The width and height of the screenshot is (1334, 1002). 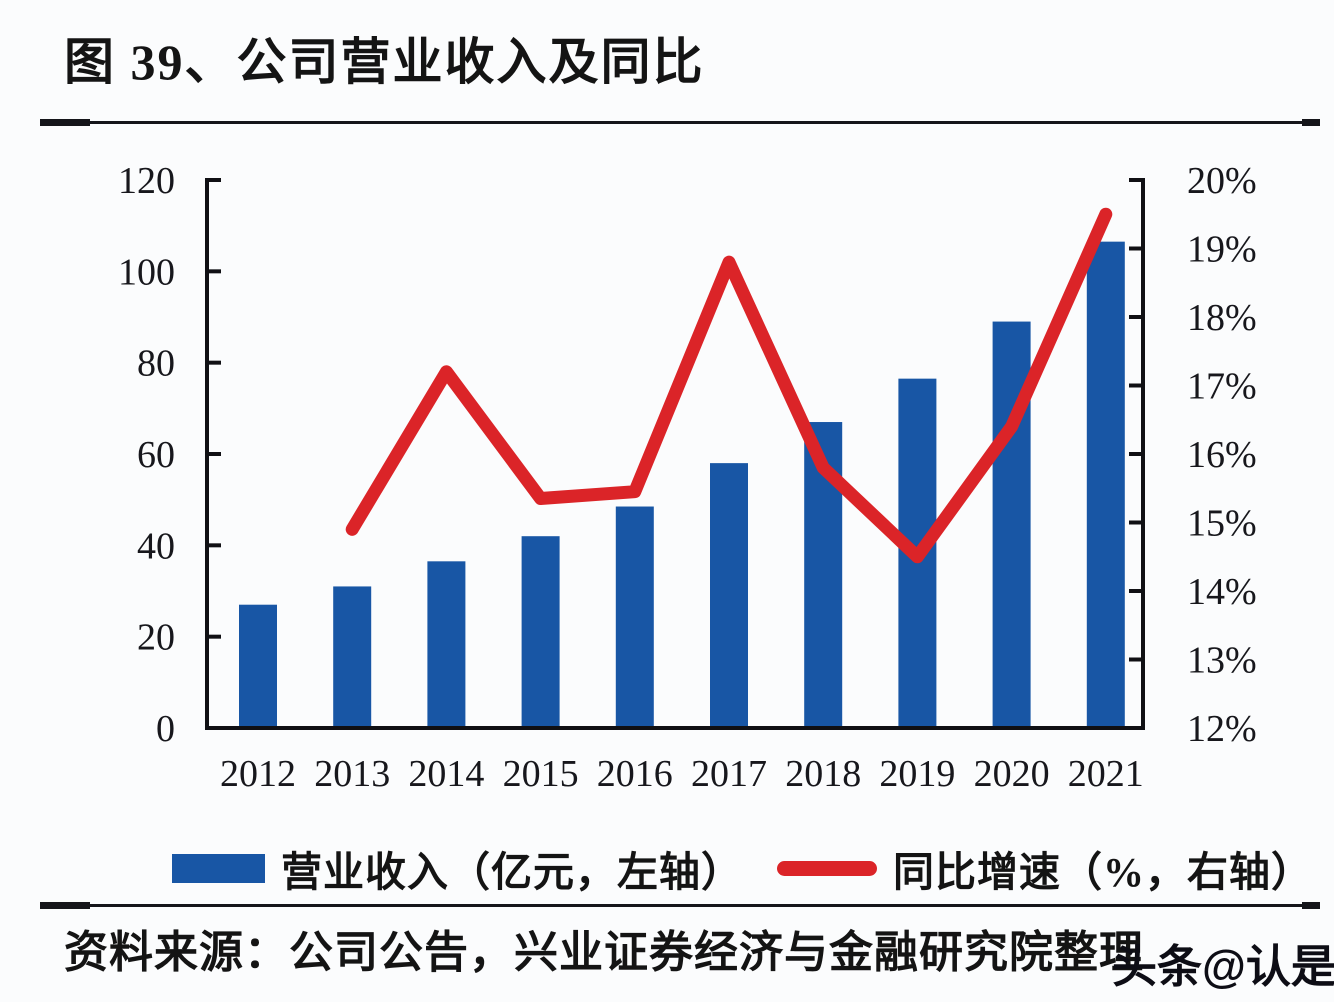 What do you see at coordinates (917, 774) in the screenshot?
I see `x-axis-year-label: 2019` at bounding box center [917, 774].